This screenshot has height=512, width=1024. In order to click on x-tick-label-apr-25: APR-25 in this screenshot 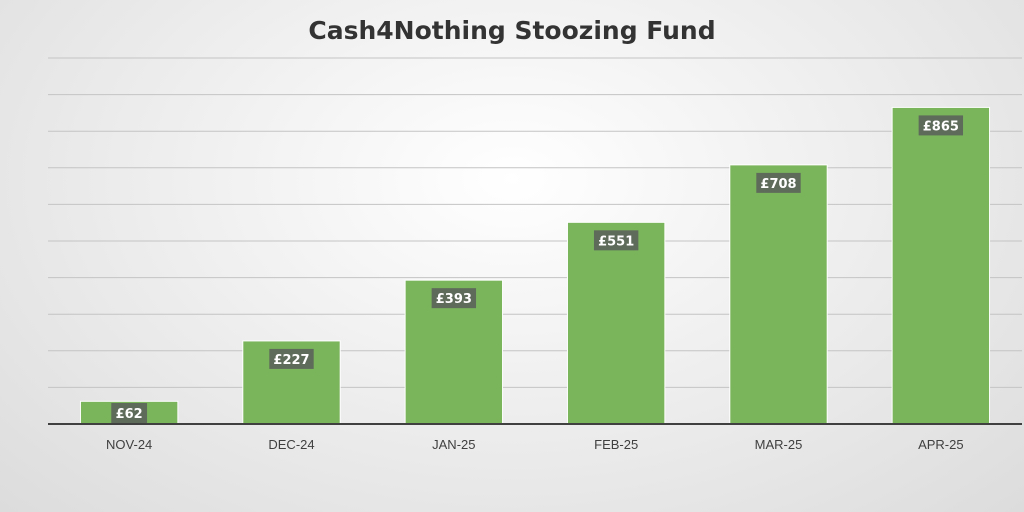, I will do `click(941, 444)`.